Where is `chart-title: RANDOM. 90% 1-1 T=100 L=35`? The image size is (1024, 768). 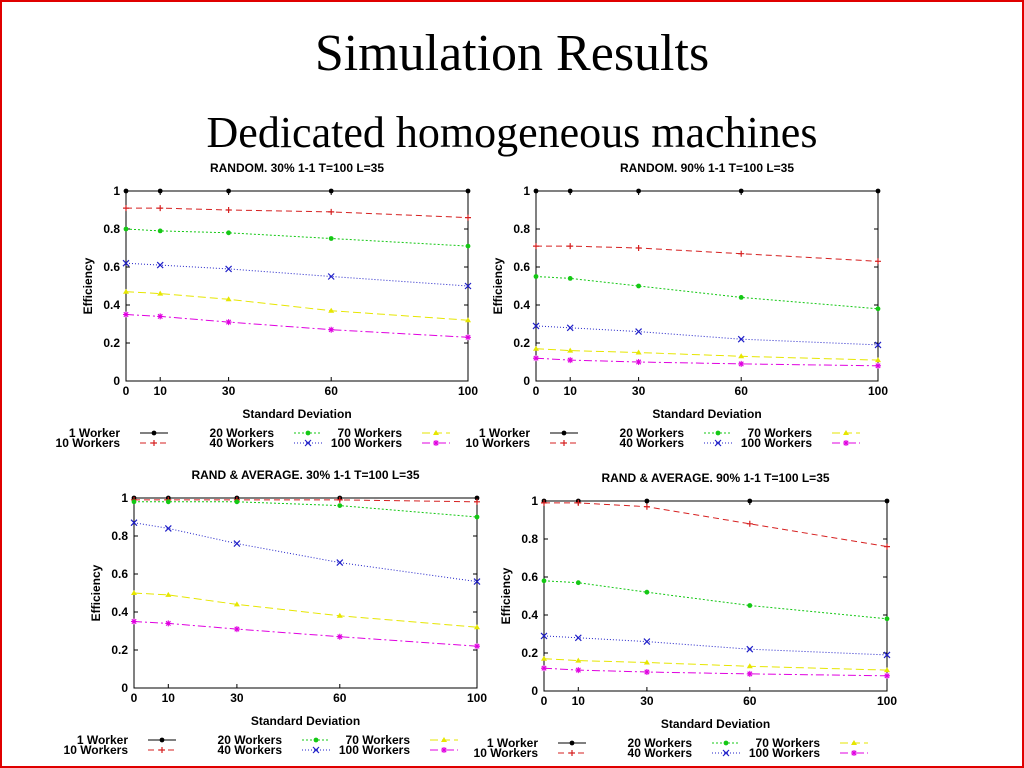
chart-title: RANDOM. 90% 1-1 T=100 L=35 is located at coordinates (707, 168).